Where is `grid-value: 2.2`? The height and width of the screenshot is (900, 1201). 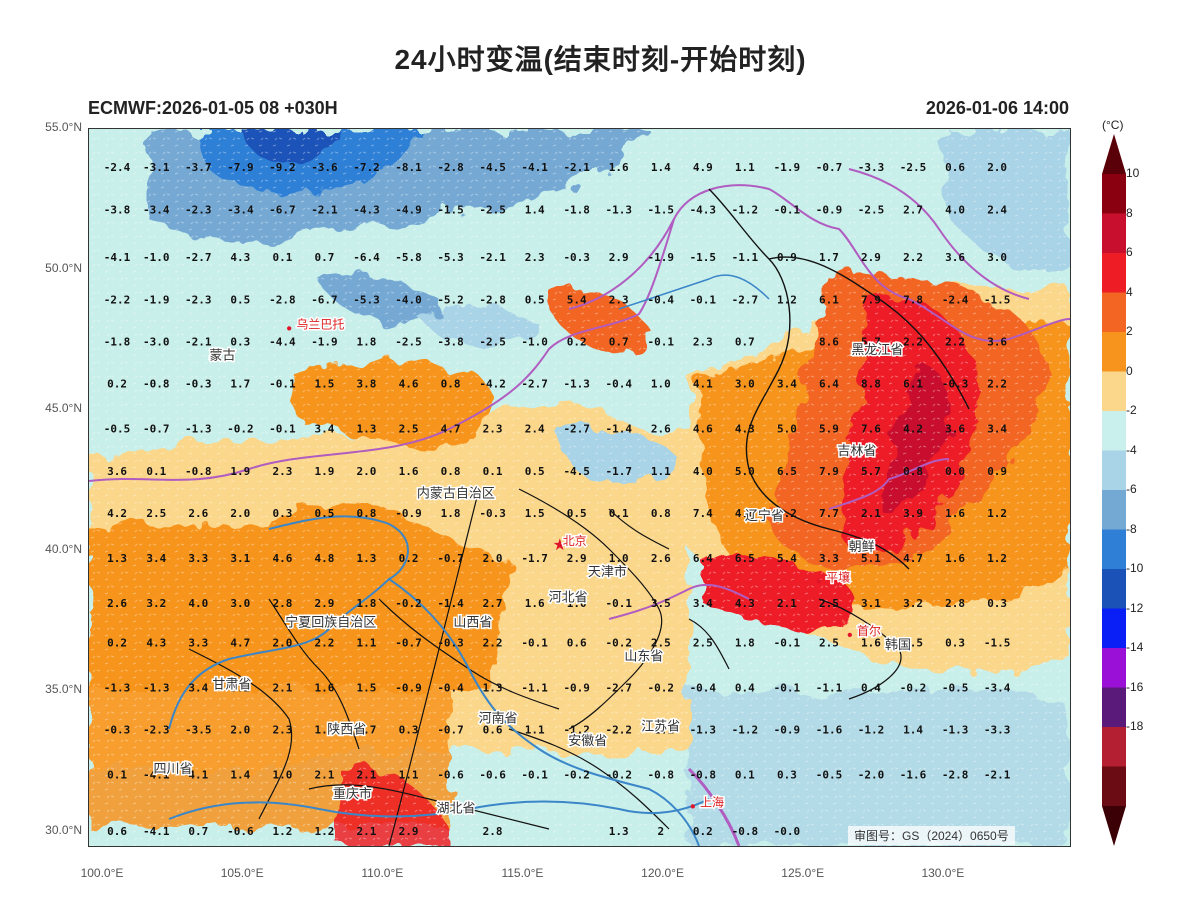
grid-value: 2.2 is located at coordinates (913, 257).